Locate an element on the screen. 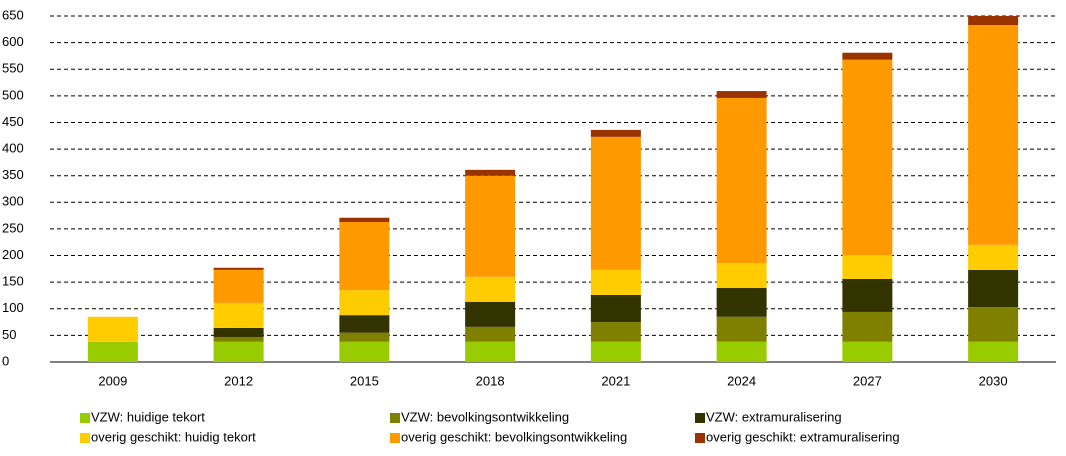 This screenshot has height=456, width=1066. x-tick-label: 2027 is located at coordinates (867, 380).